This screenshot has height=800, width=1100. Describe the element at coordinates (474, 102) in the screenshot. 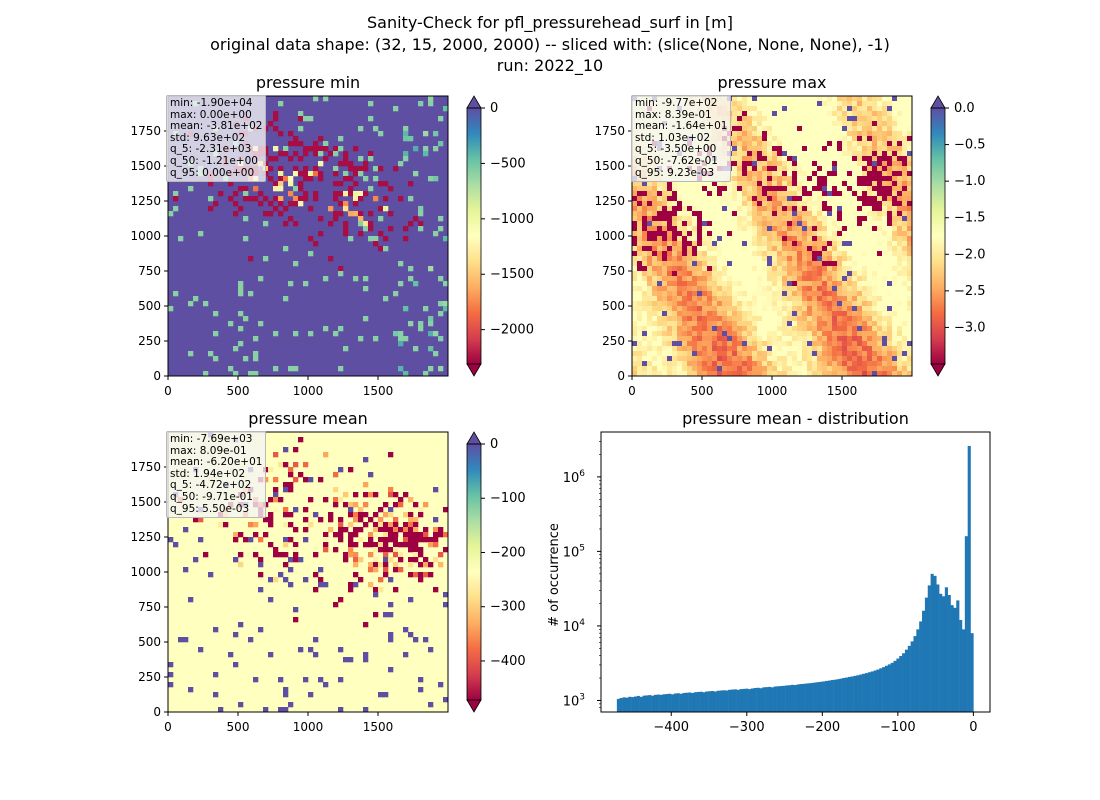

I see `colorbar-extend-max` at that location.